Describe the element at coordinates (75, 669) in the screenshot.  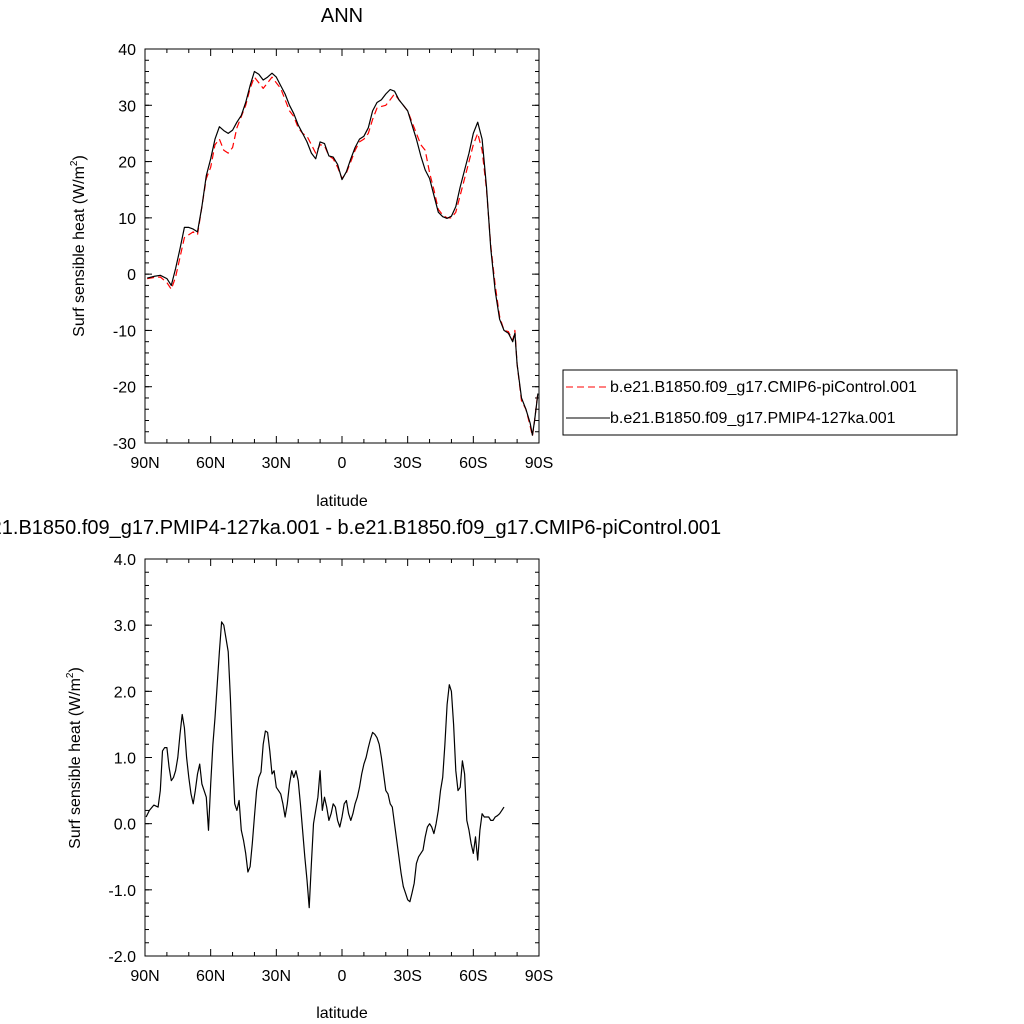
I see `bottom-chart-ylabel-end: )` at that location.